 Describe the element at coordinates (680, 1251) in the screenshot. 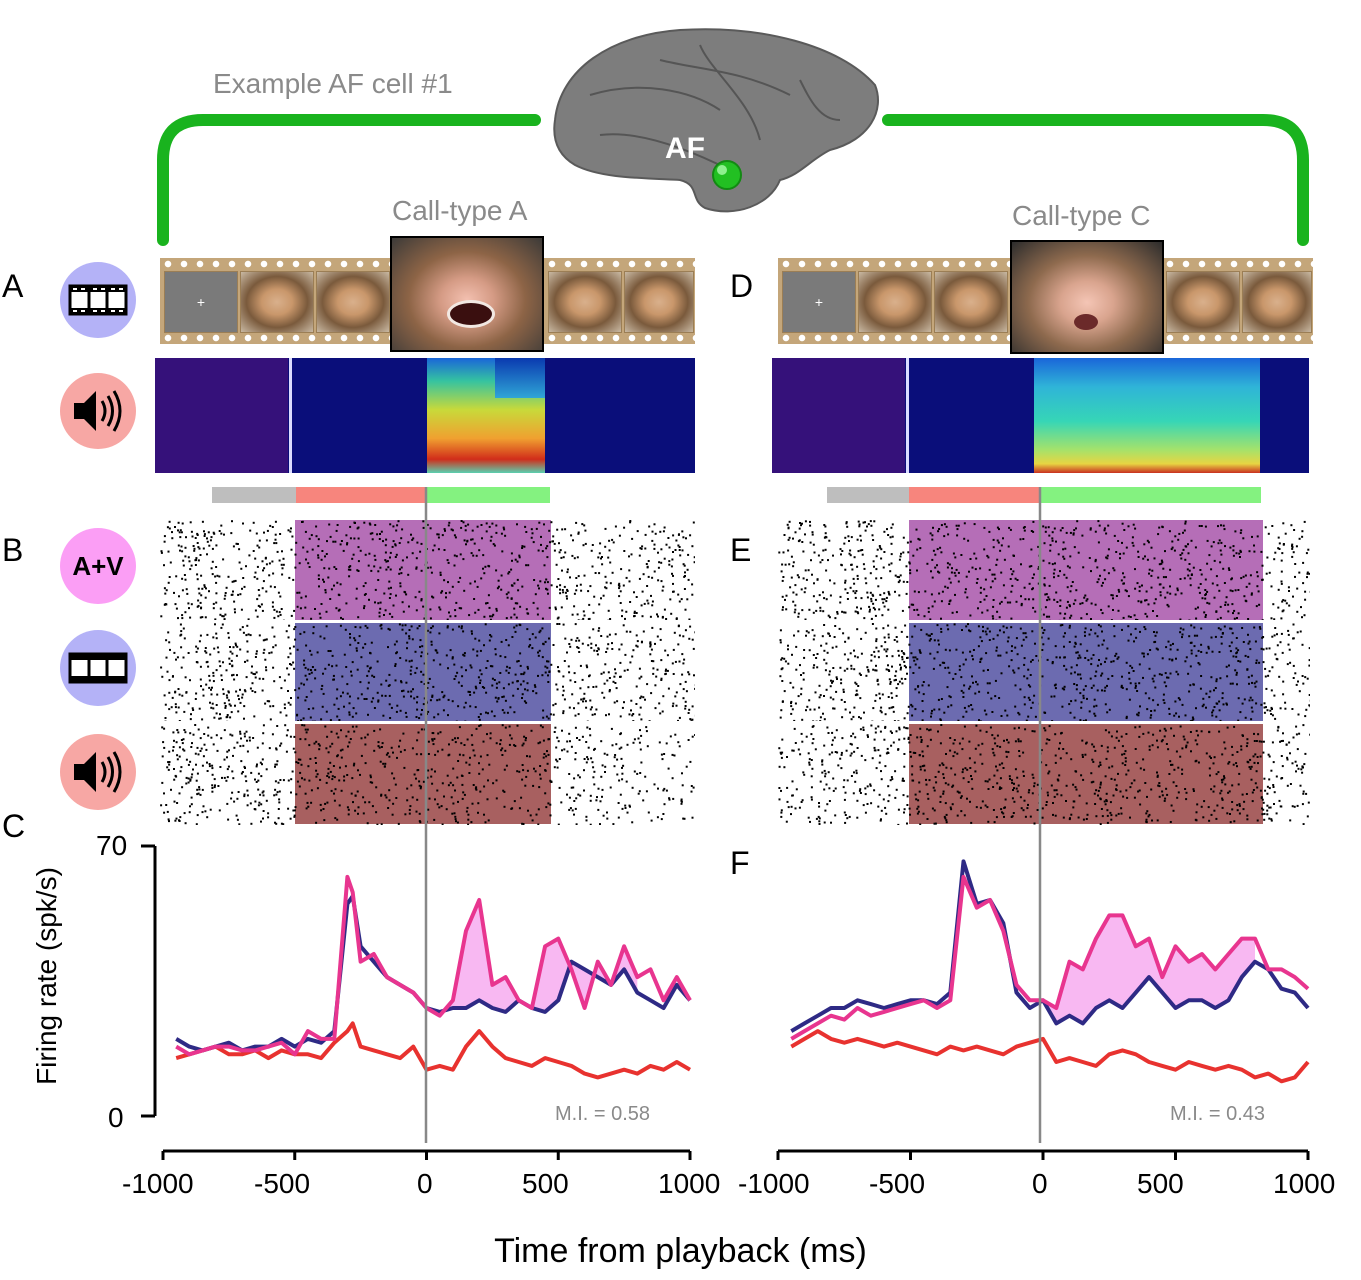

I see `x-axis-label: Time from playback (ms)` at that location.